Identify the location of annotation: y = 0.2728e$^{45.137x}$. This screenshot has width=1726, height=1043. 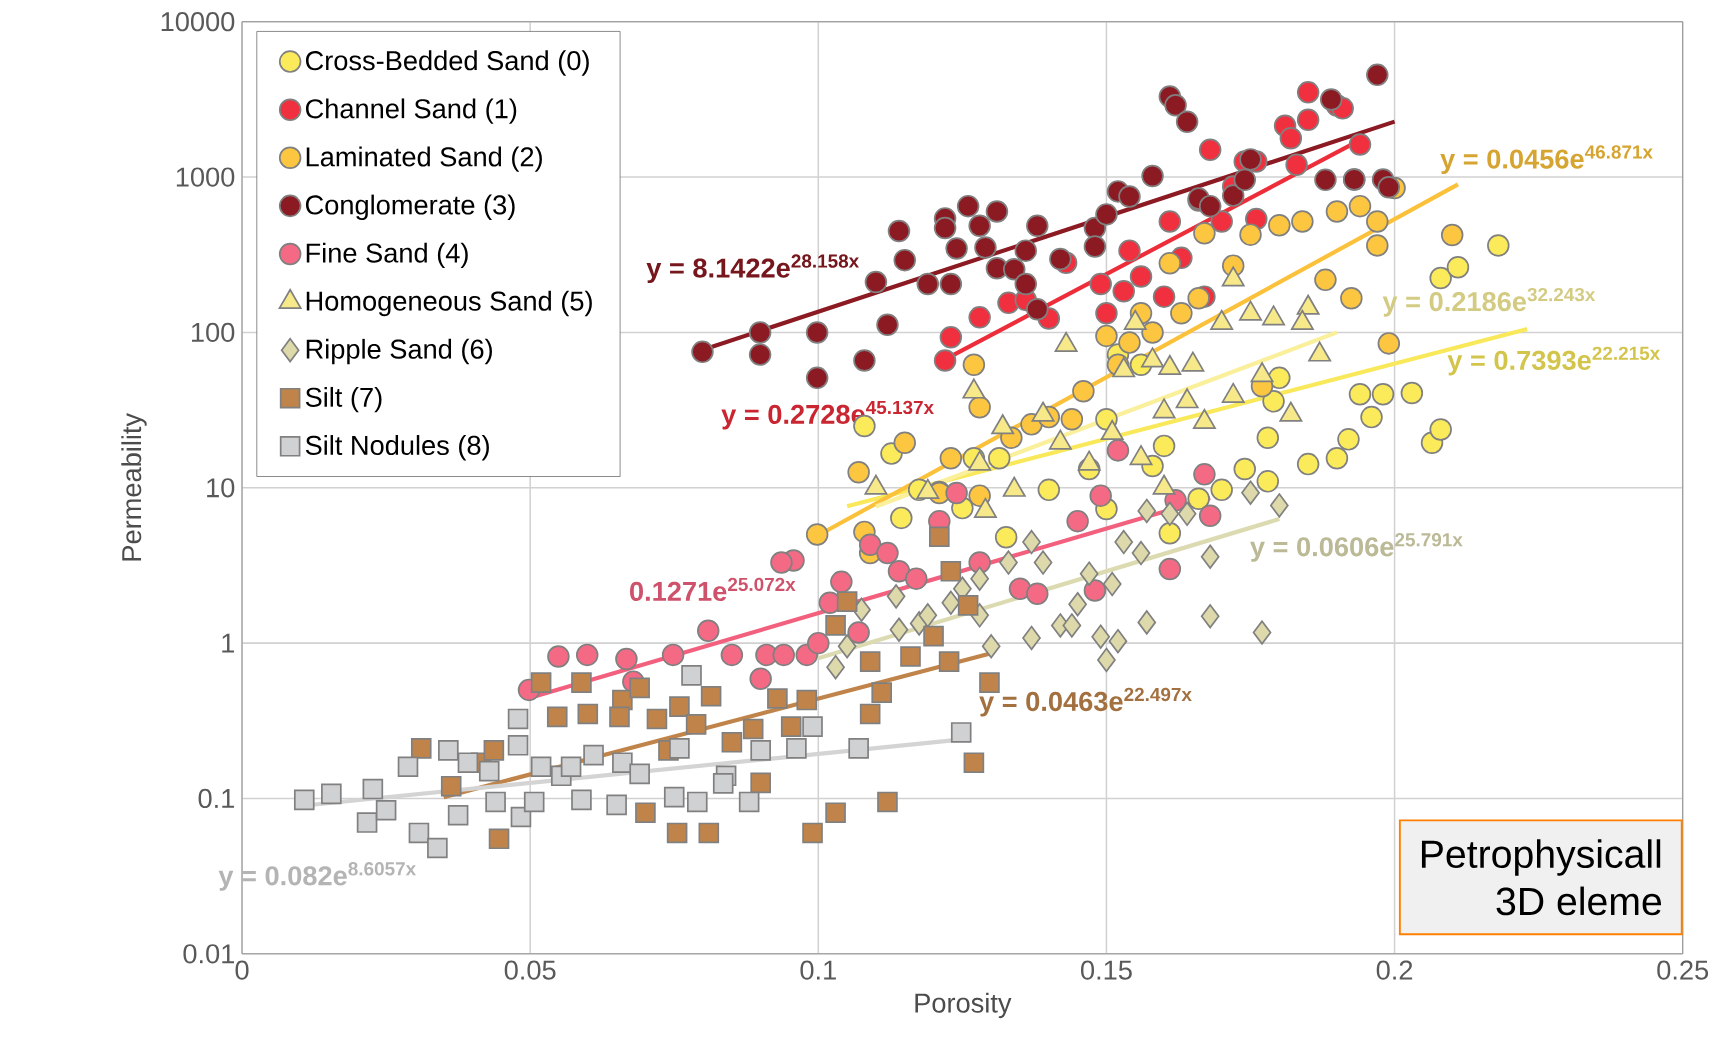
(827, 415).